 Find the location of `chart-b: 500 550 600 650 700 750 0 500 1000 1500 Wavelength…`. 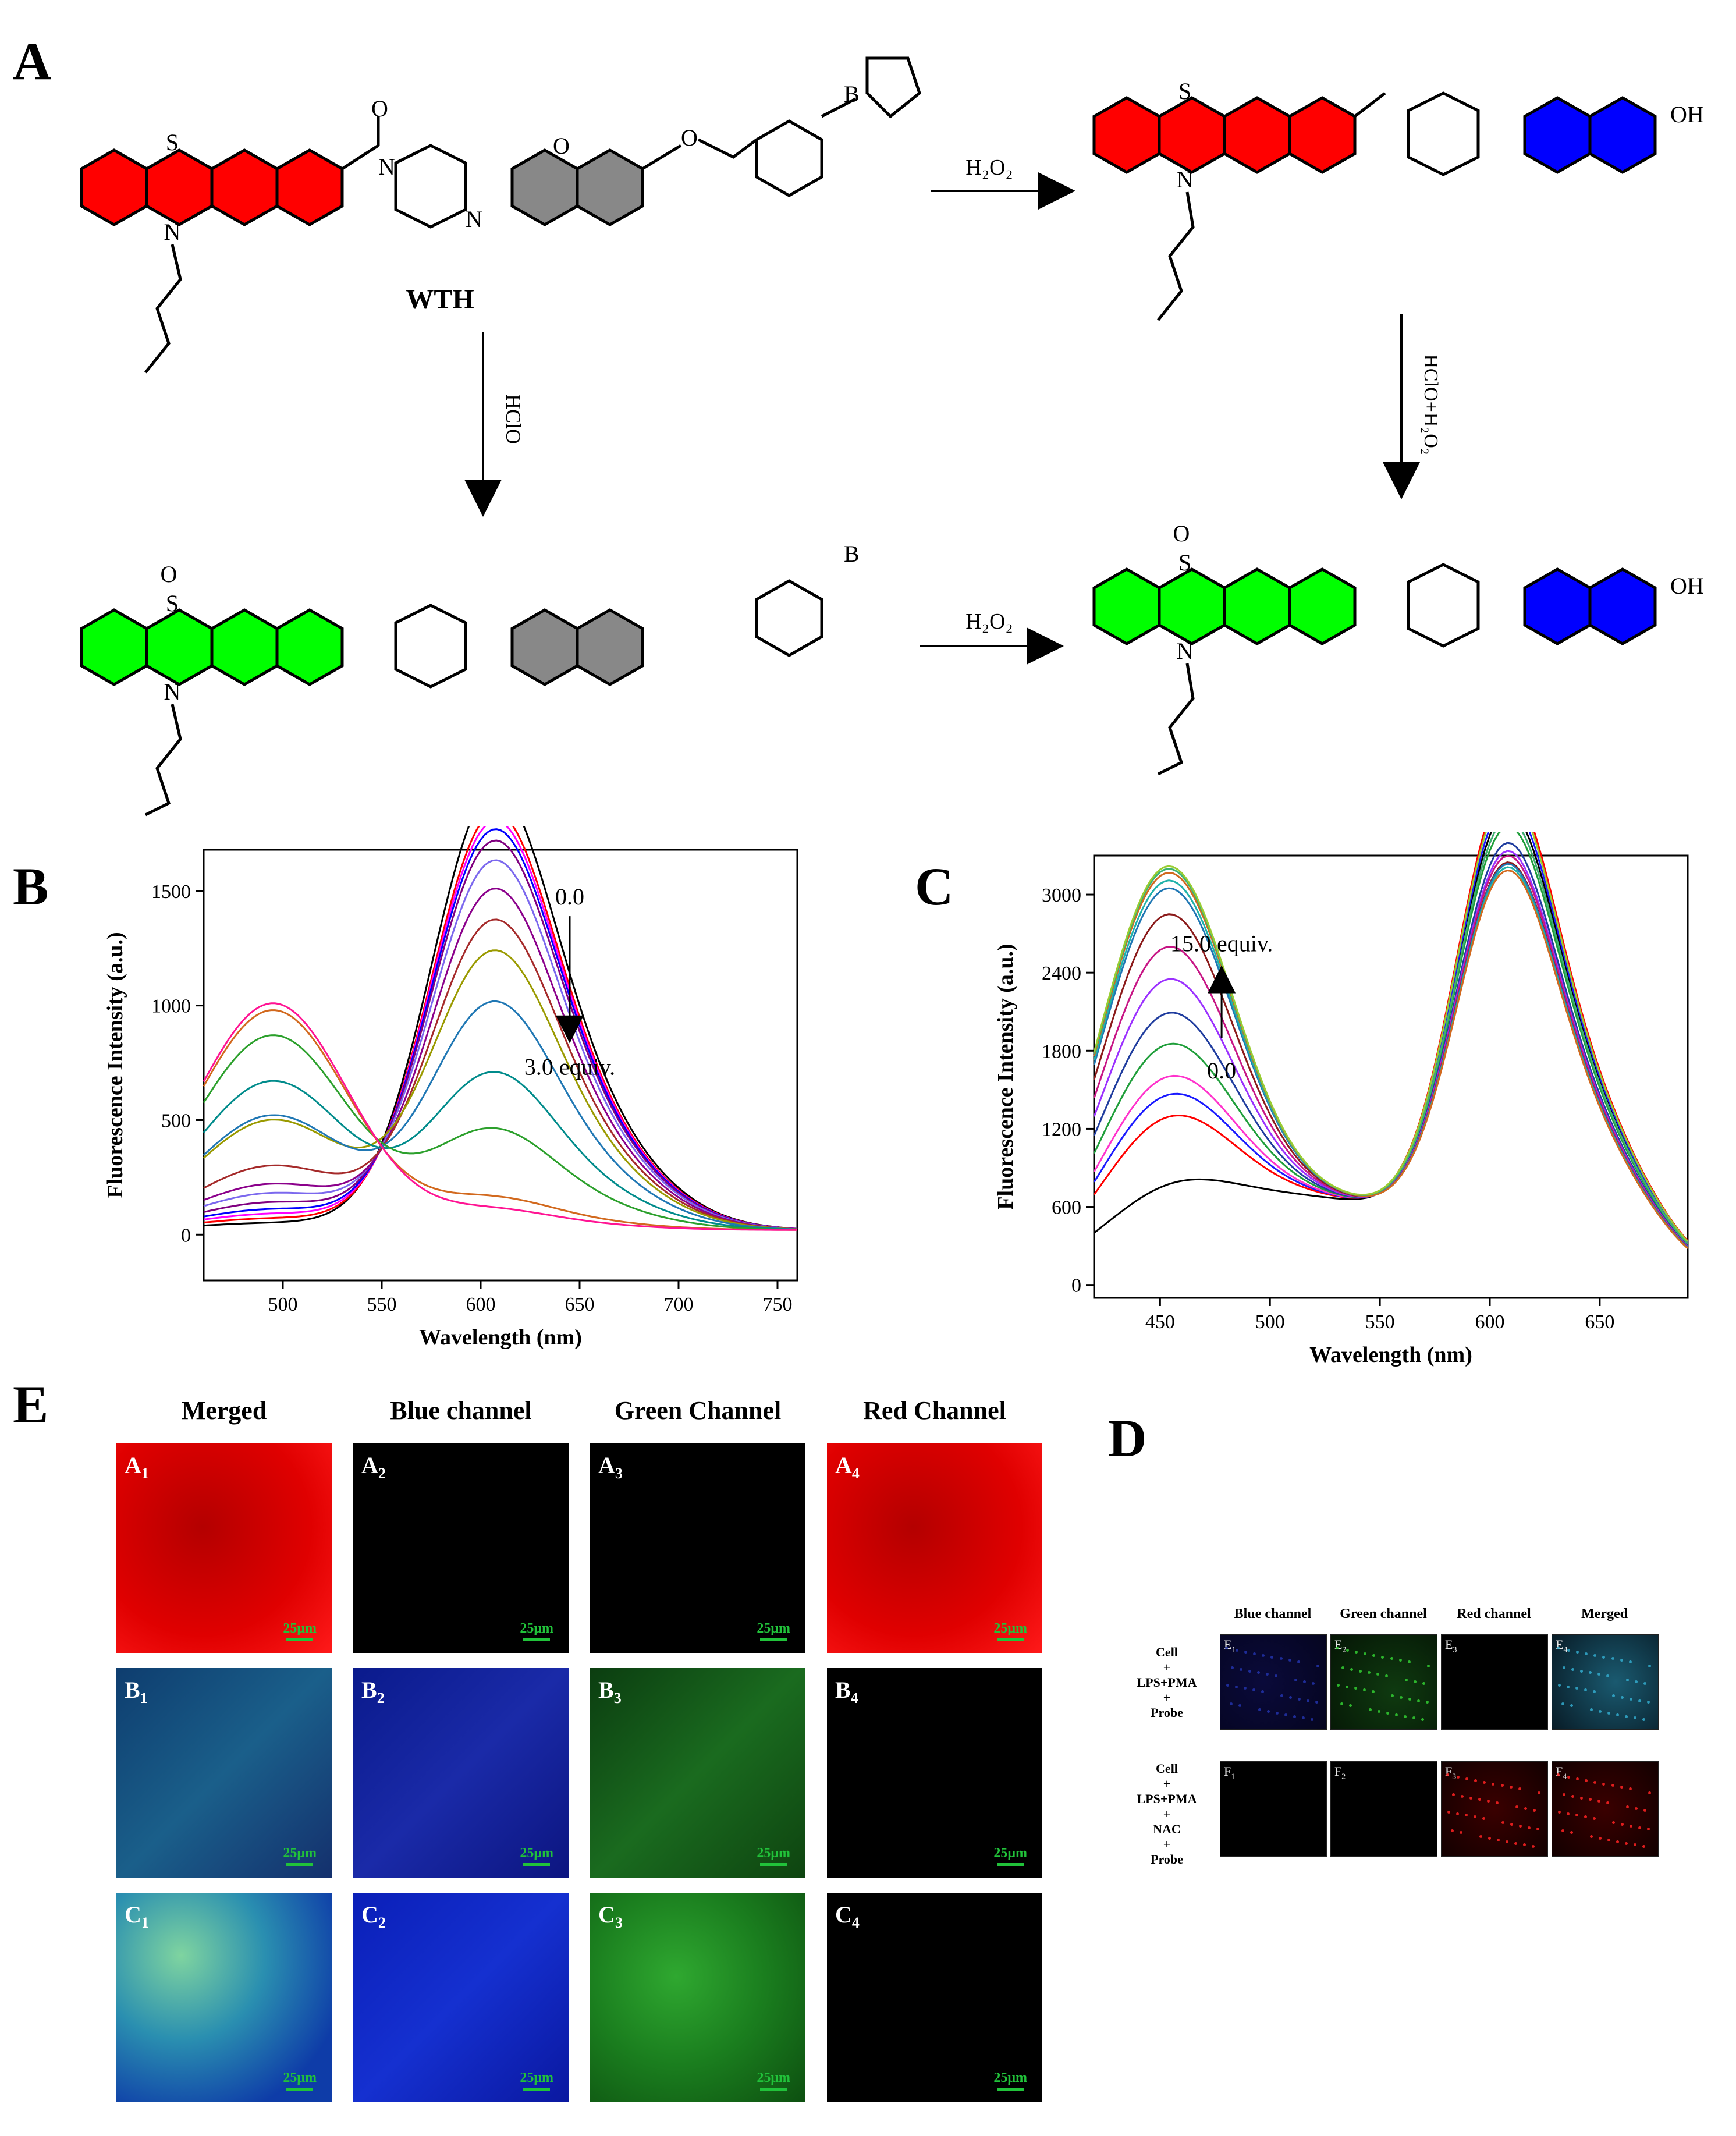

chart-b: 500 550 600 650 700 750 0 500 1000 1500 Wavelength… is located at coordinates (451, 1088).